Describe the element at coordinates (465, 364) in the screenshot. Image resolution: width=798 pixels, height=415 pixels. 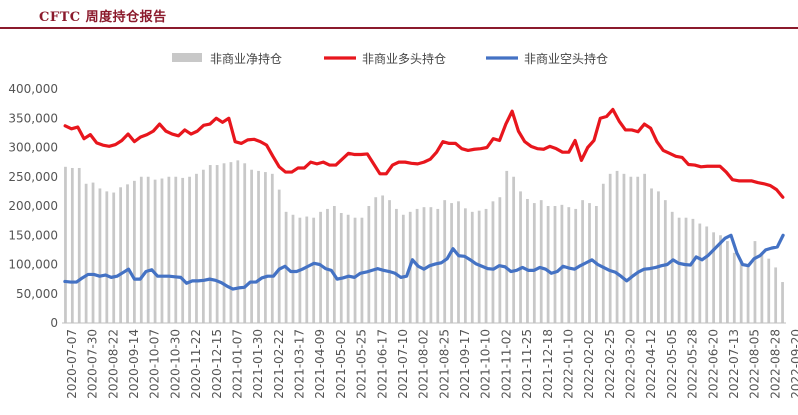
I see `x-tick-label: 2021-09-17` at that location.